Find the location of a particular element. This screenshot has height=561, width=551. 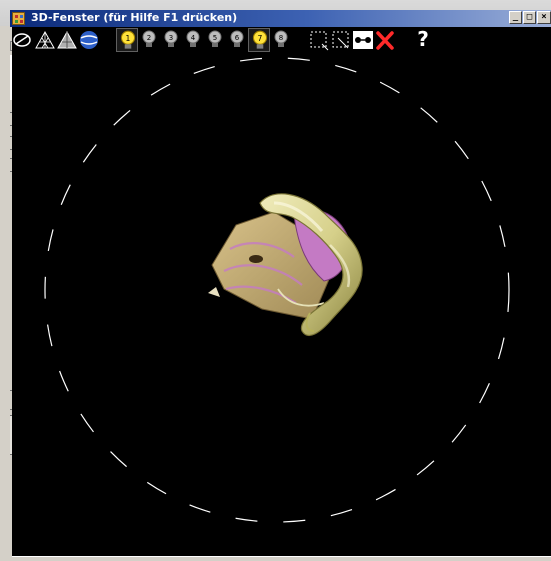

light-5-icon: 5 is located at coordinates (215, 40).